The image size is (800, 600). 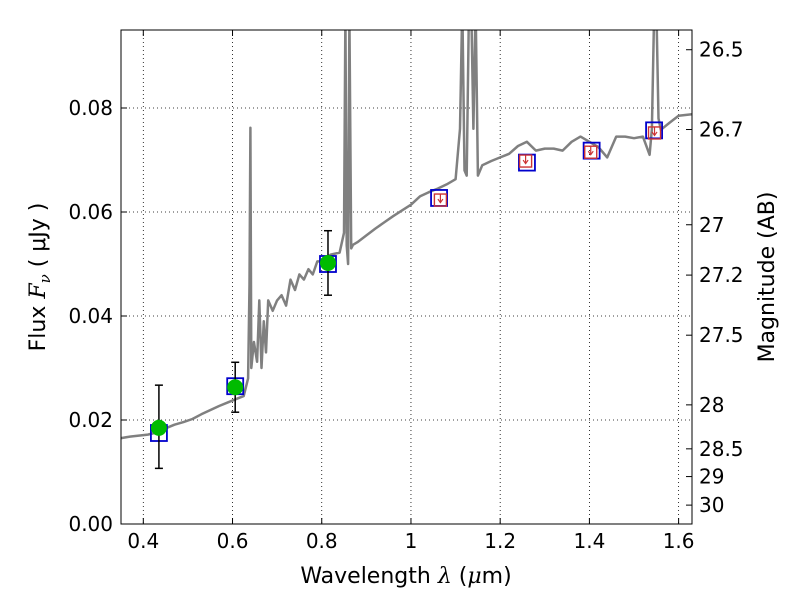 What do you see at coordinates (711, 505) in the screenshot?
I see `magnitude-tick-label: 30` at bounding box center [711, 505].